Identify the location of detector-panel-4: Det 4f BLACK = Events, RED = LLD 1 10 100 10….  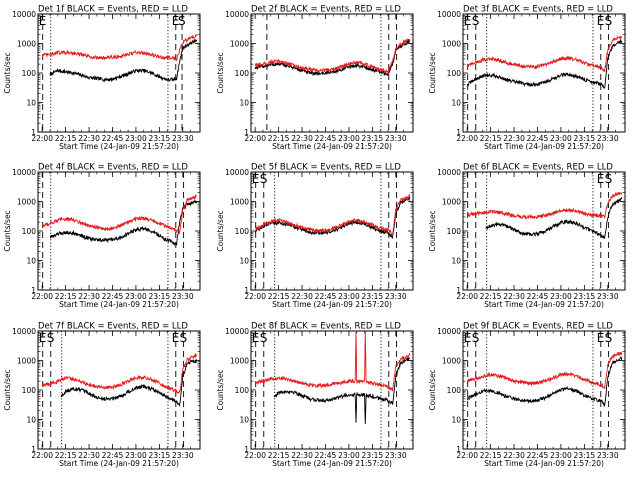
(102, 236).